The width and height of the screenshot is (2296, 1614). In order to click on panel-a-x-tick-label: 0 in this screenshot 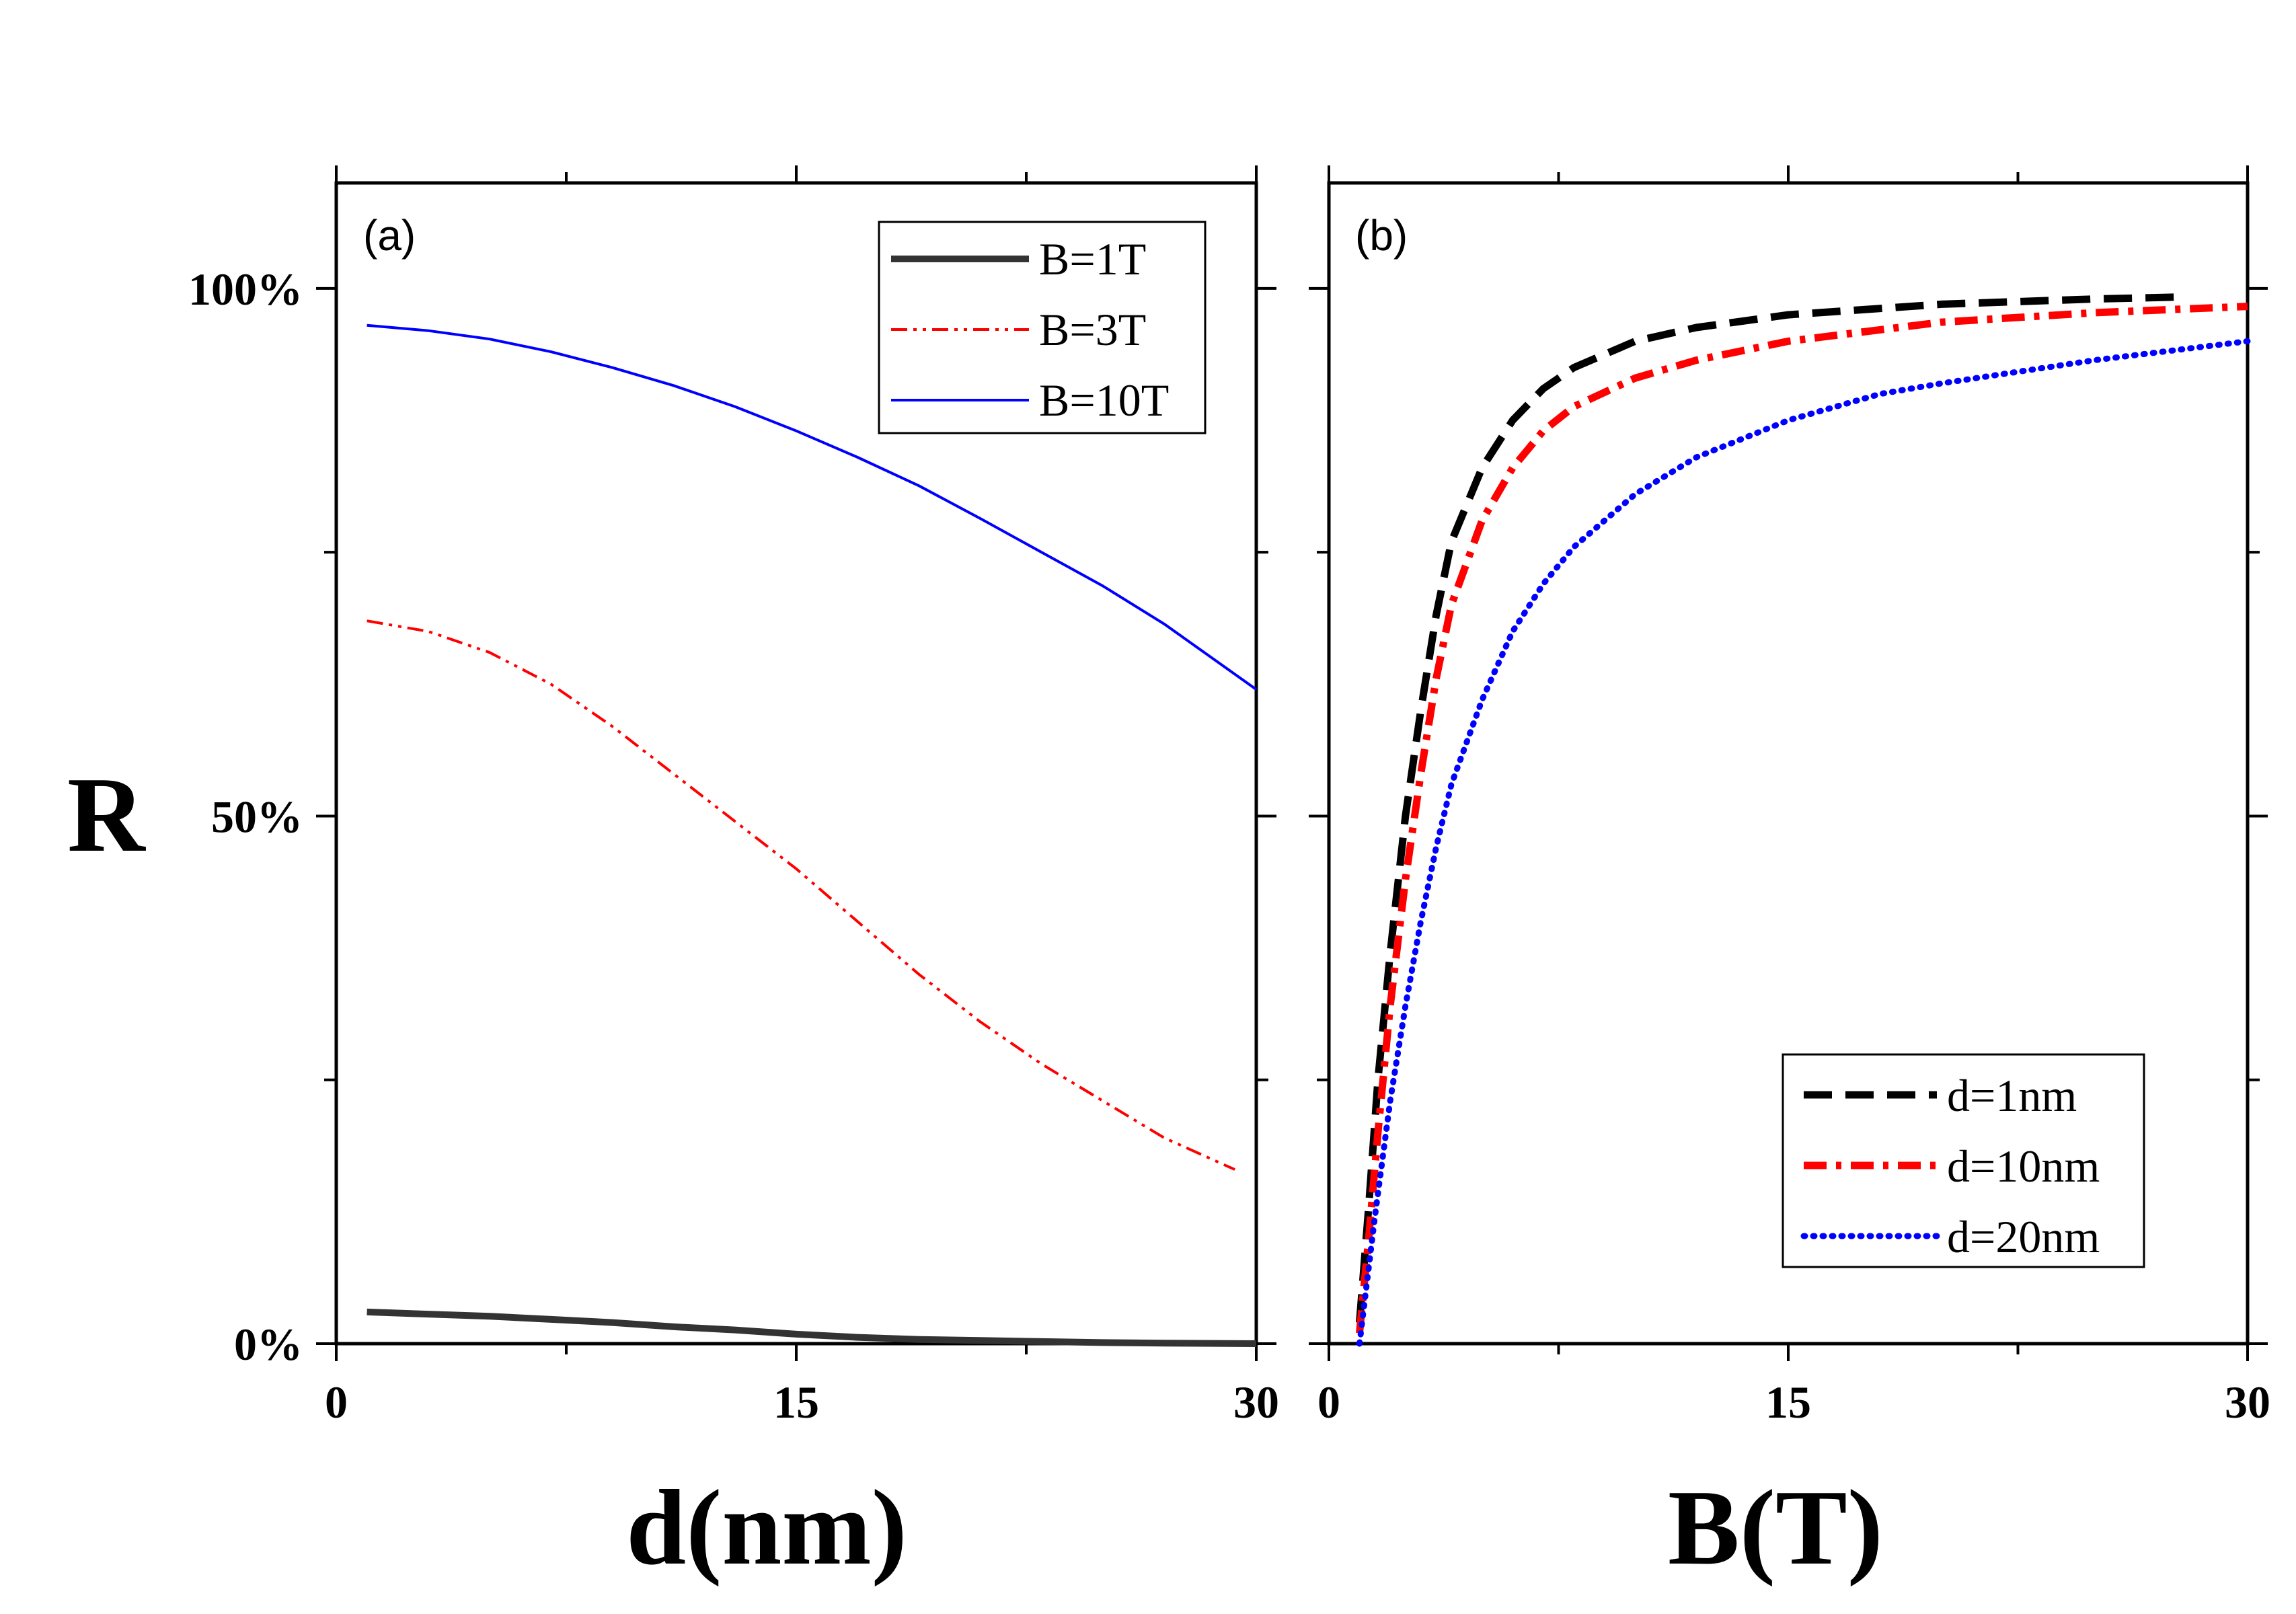, I will do `click(336, 1402)`.